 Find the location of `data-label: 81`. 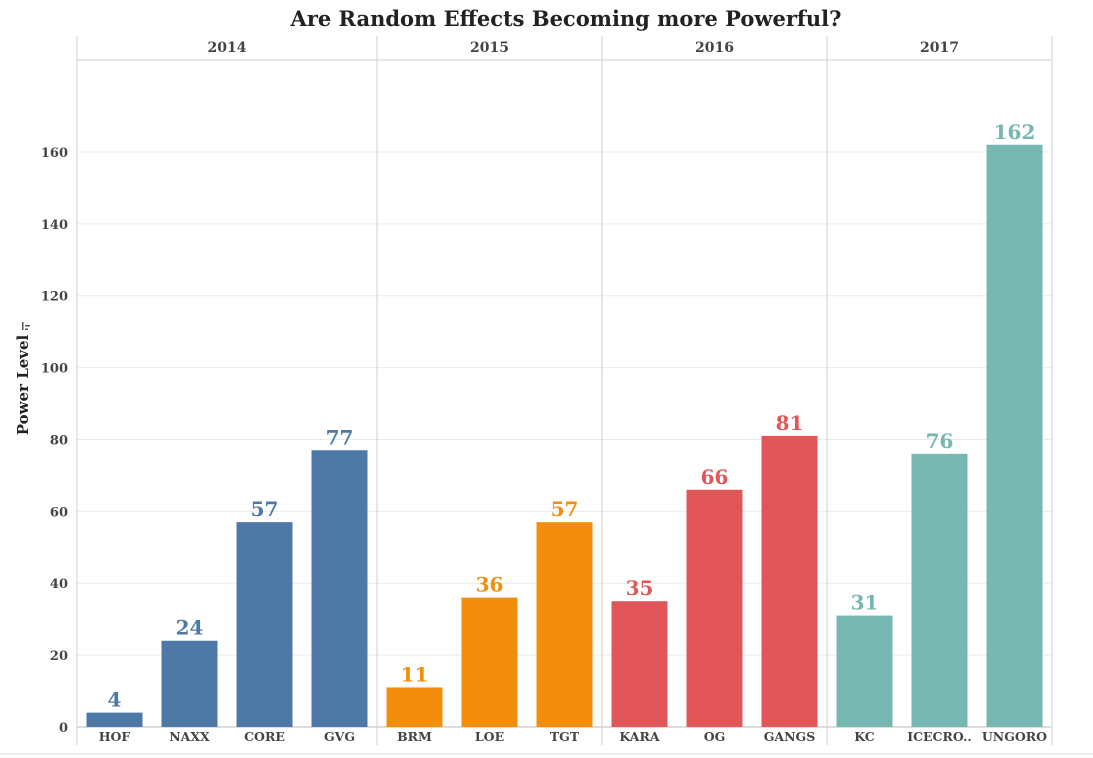

data-label: 81 is located at coordinates (790, 423).